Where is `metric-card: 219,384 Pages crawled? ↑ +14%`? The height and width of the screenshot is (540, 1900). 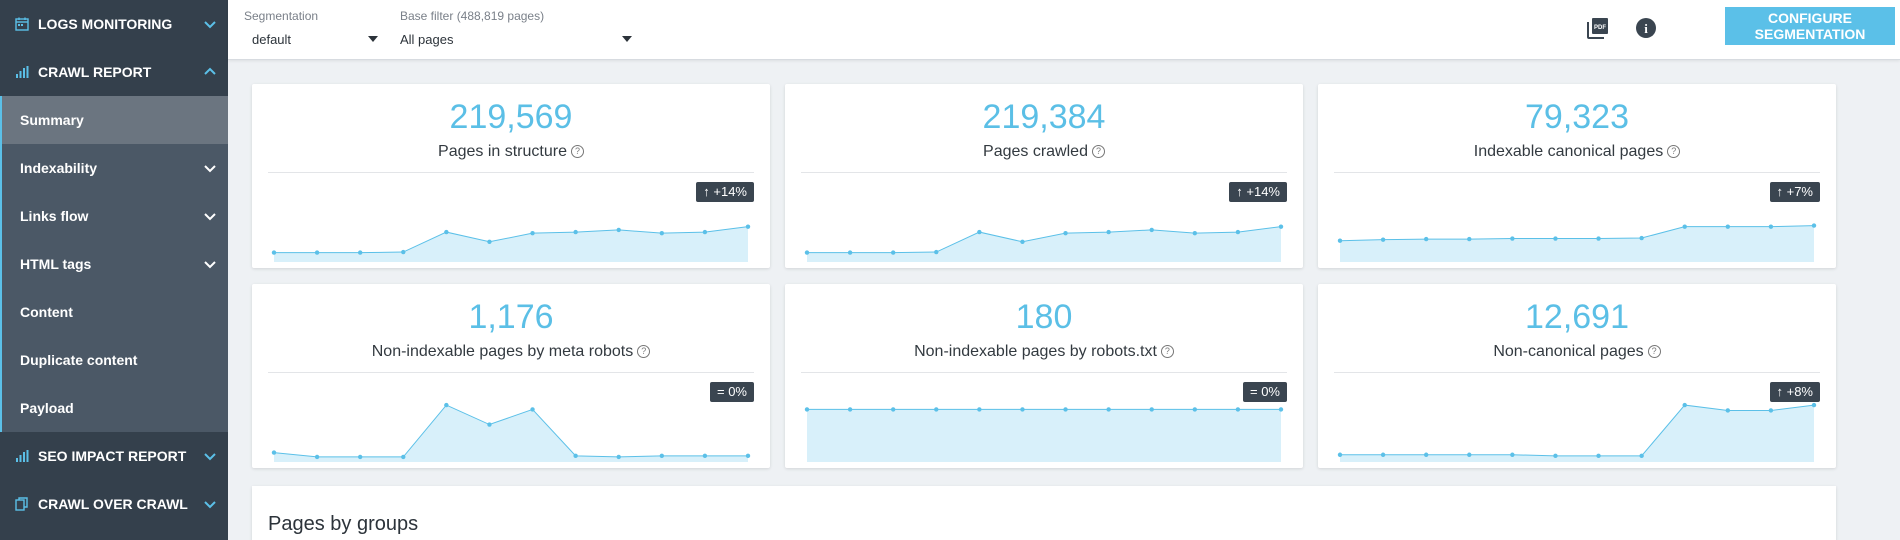 metric-card: 219,384 Pages crawled? ↑ +14% is located at coordinates (1044, 176).